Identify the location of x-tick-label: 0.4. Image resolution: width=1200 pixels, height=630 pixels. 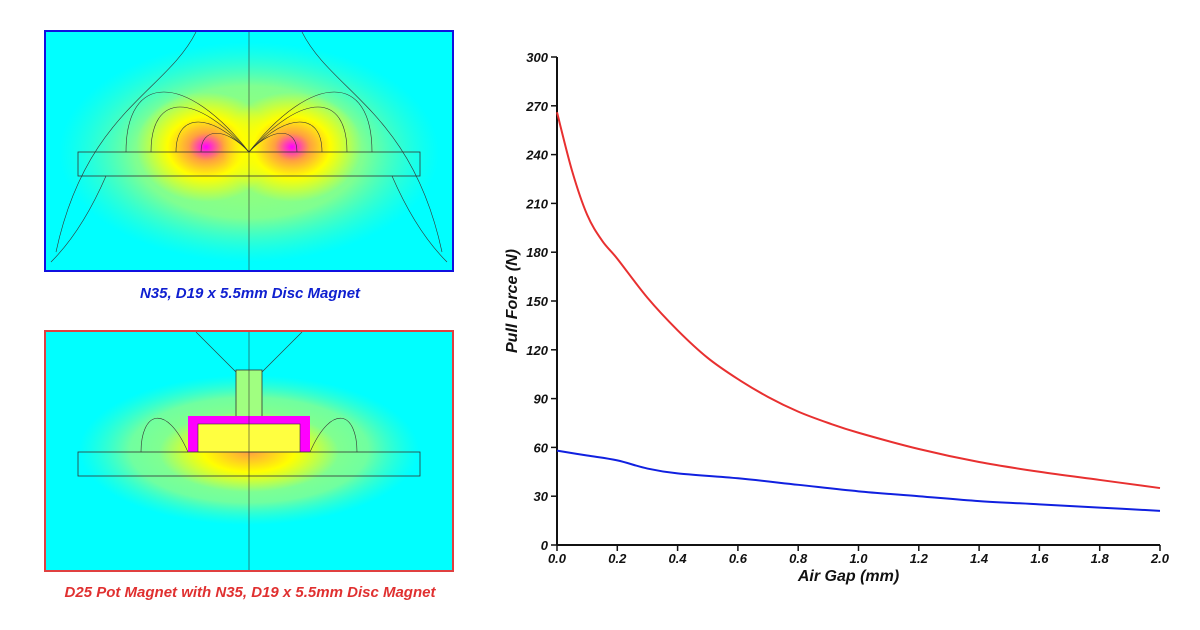
(678, 558).